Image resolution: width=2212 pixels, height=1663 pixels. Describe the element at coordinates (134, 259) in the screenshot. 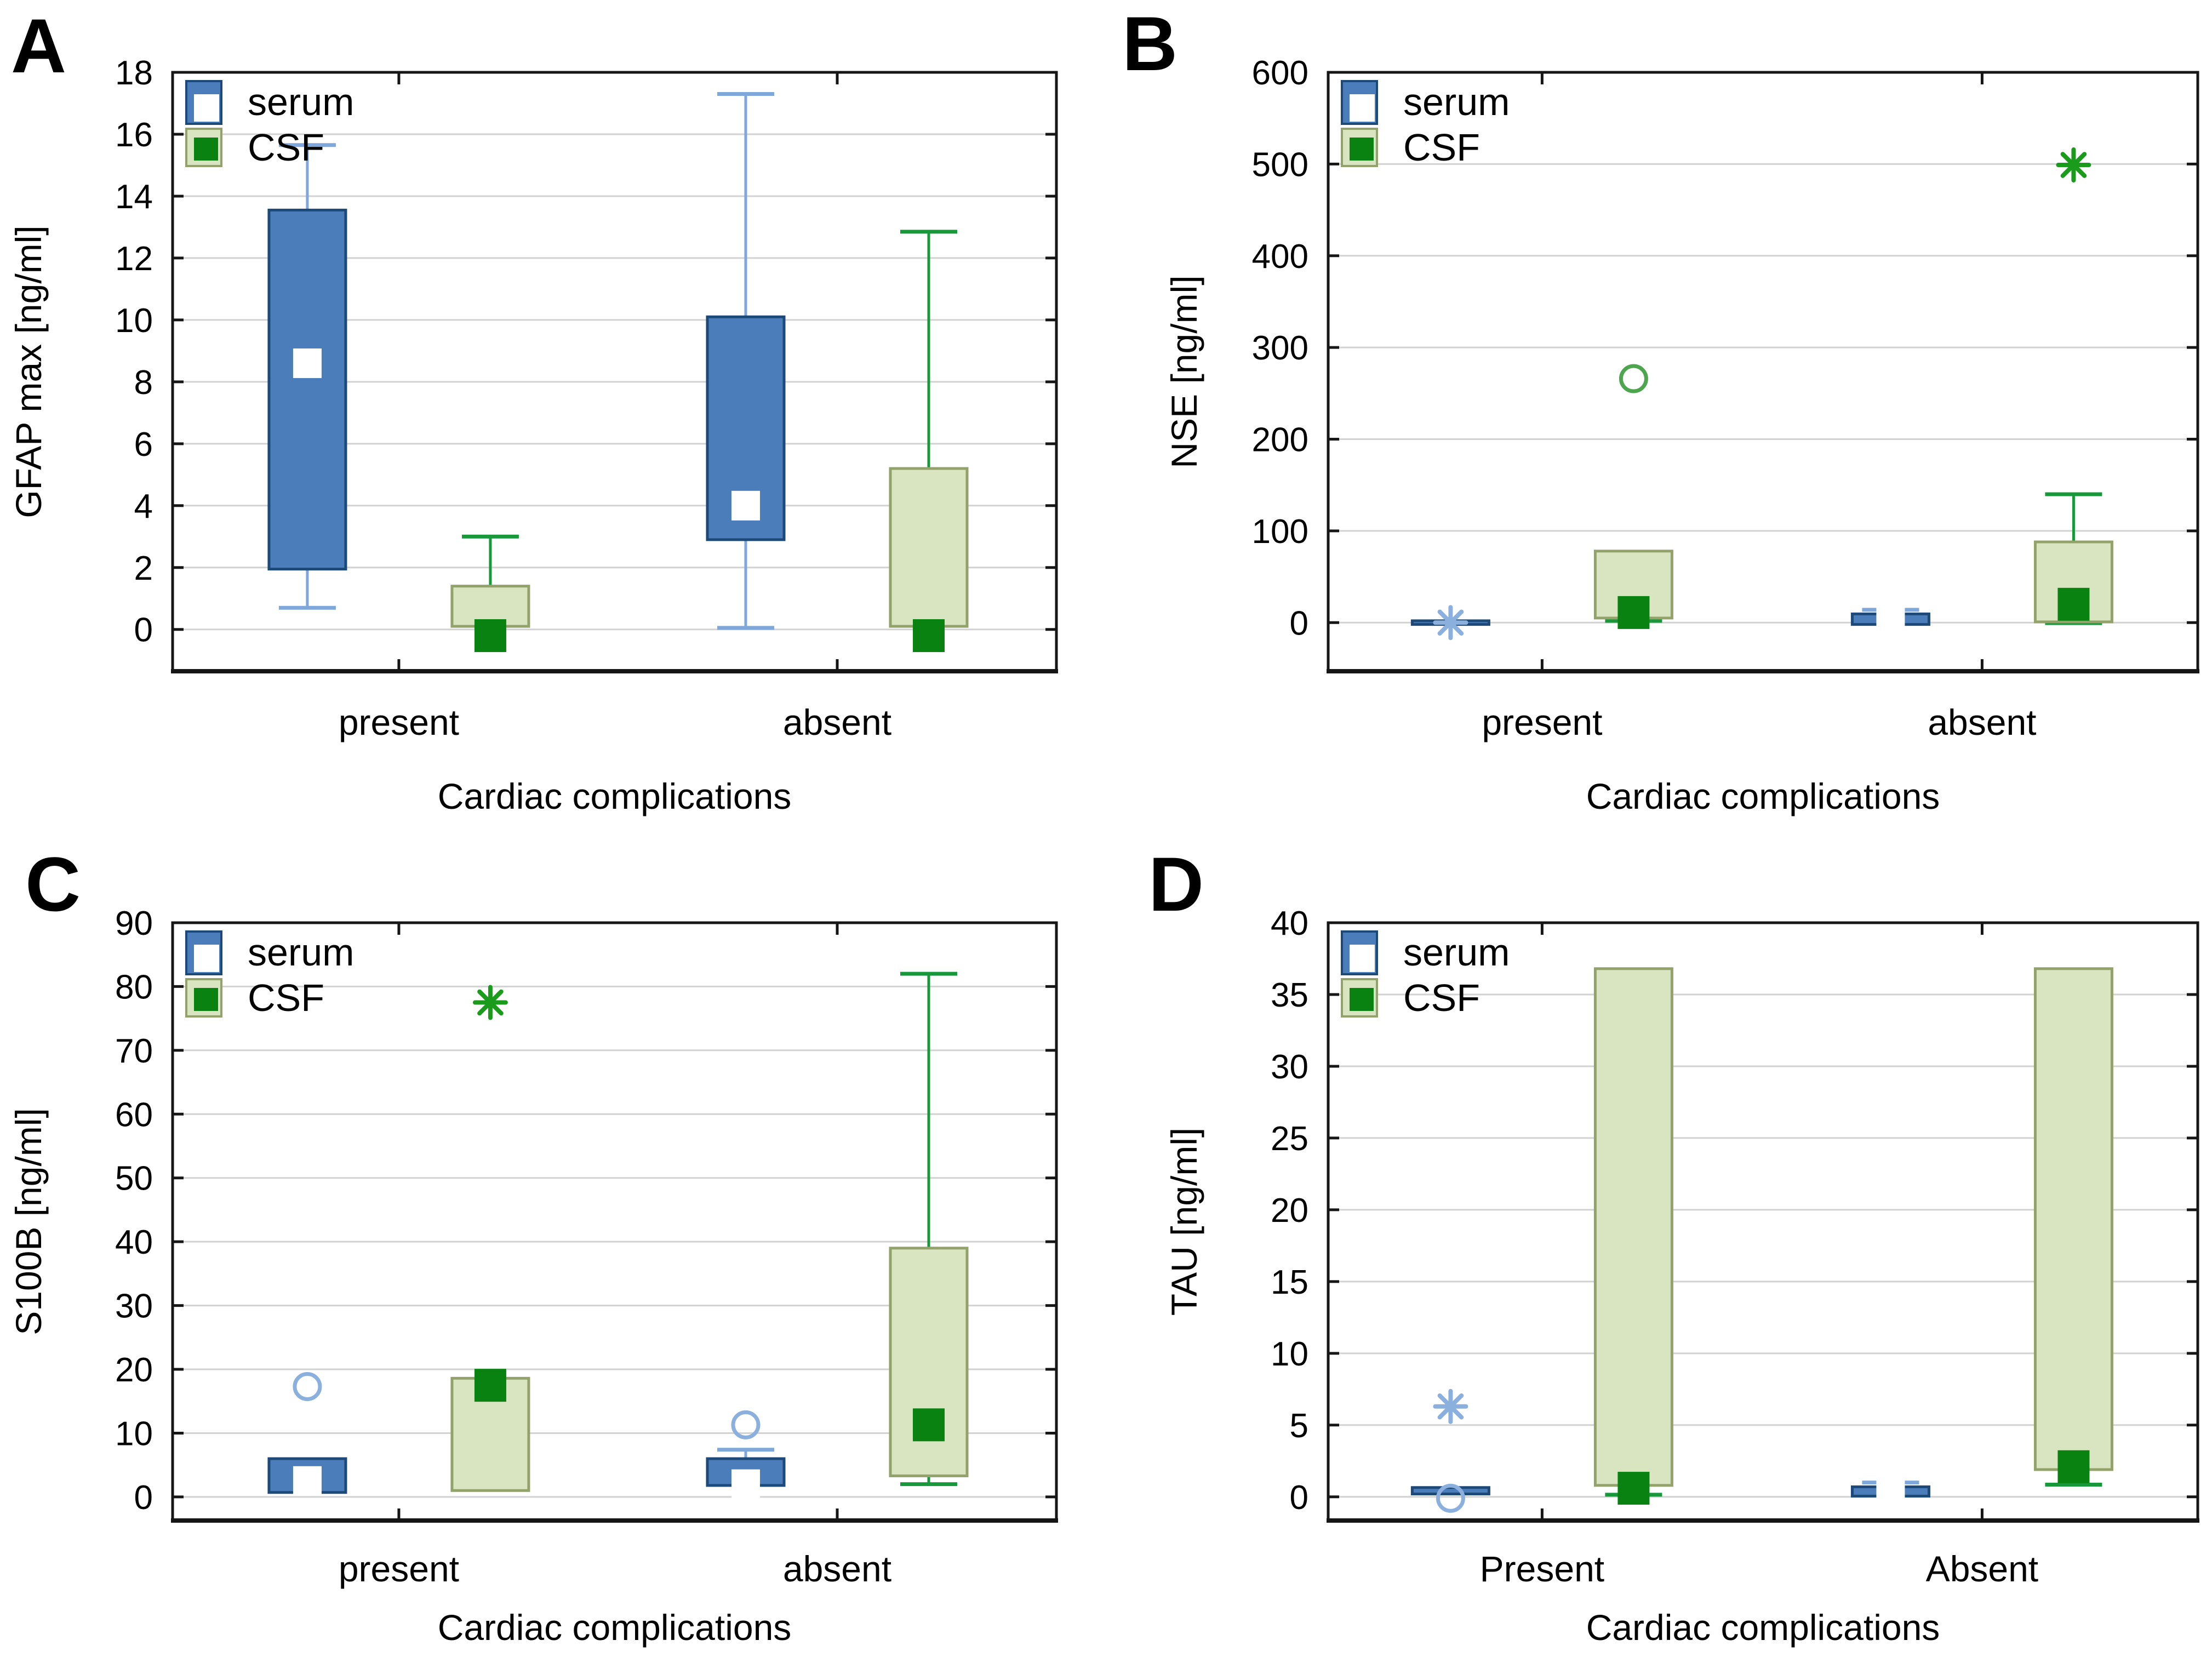

I see `panel-a-y-tick-label: 12` at that location.